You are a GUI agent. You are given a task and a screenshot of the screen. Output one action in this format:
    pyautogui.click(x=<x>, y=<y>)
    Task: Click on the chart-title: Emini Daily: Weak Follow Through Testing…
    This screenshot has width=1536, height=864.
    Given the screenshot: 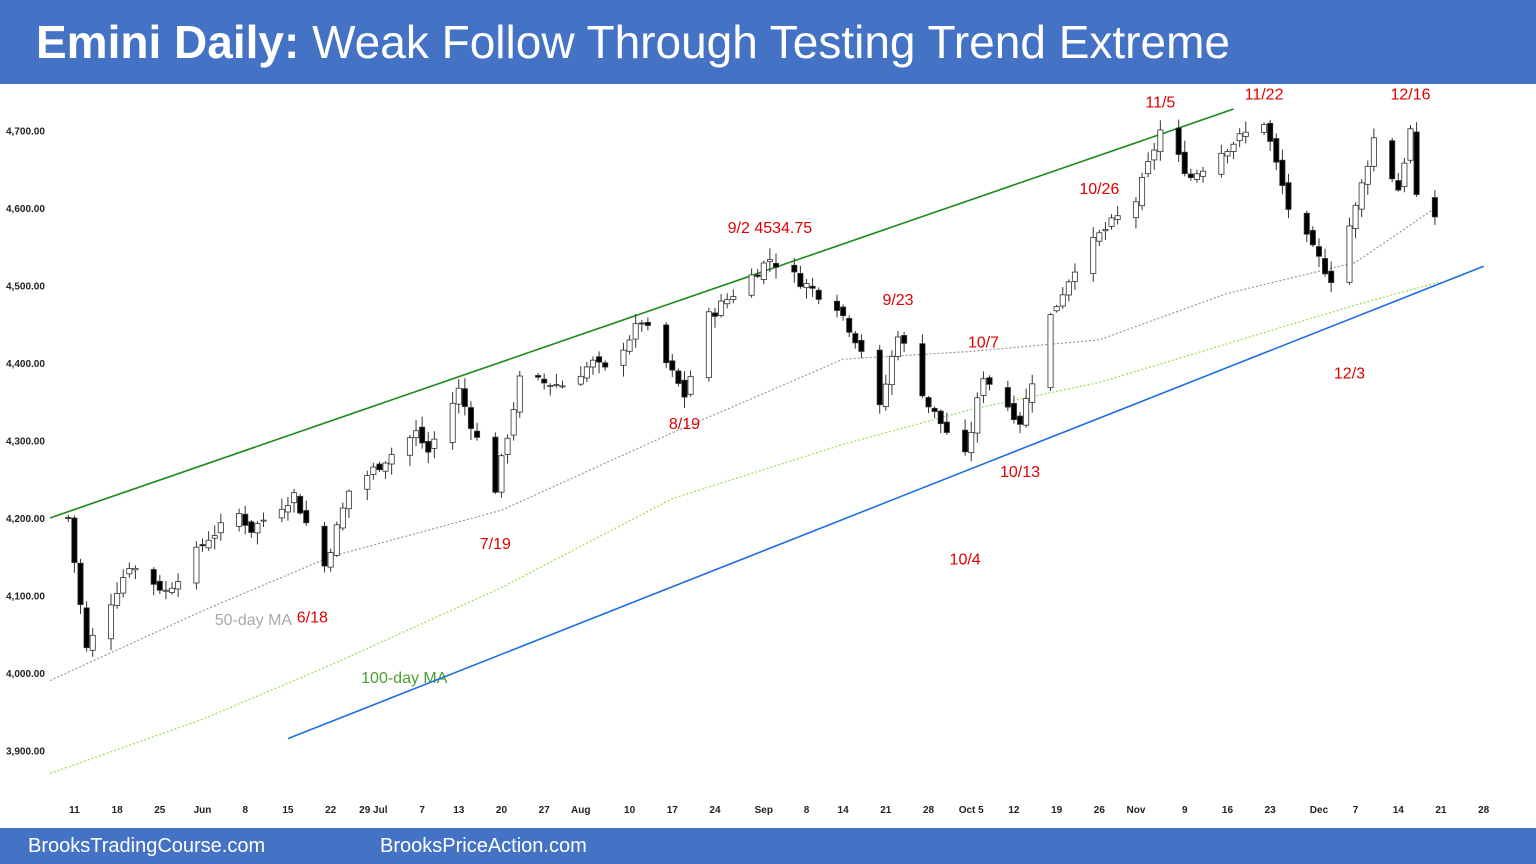 What is the action you would take?
    pyautogui.click(x=633, y=42)
    